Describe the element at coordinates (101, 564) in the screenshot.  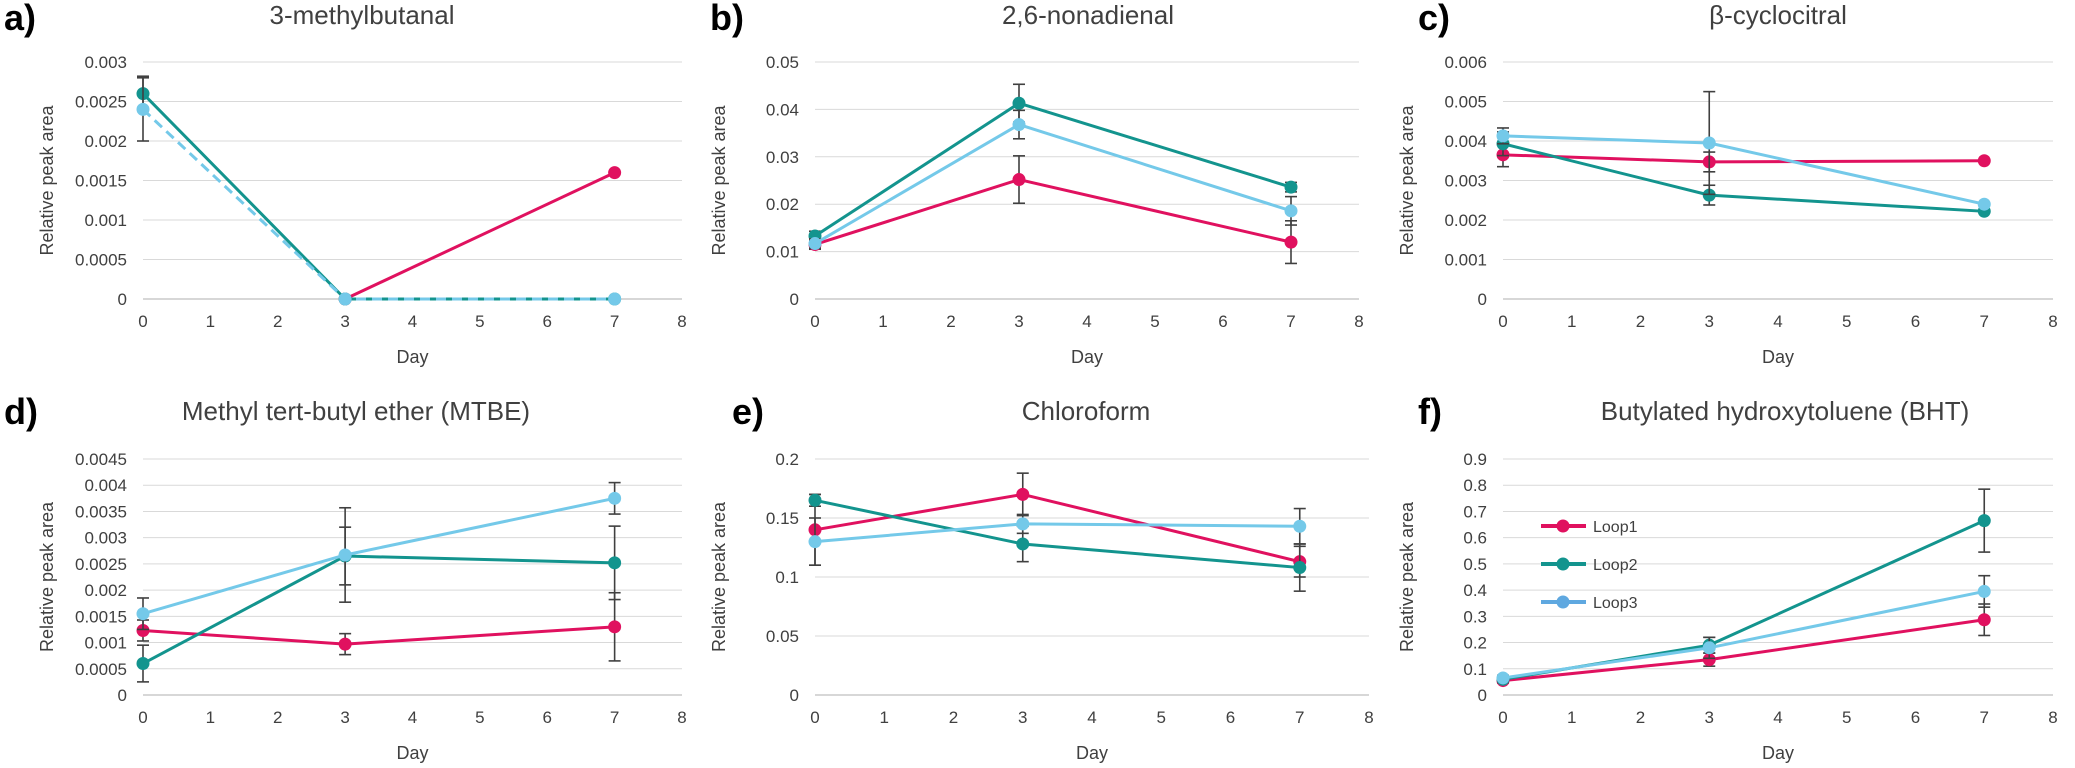
I see `y-tick-label: 0.0025` at that location.